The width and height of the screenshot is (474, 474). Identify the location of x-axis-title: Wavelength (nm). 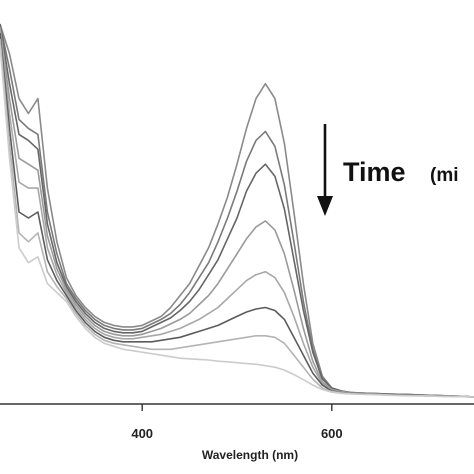
(250, 455).